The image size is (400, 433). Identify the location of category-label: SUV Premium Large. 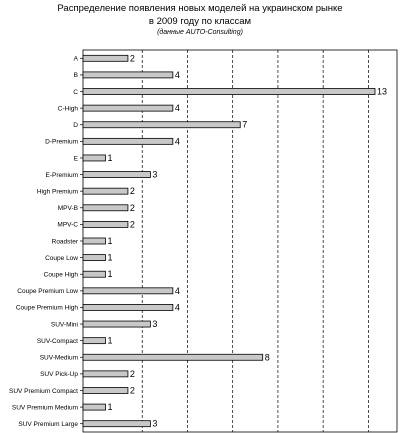
(48, 424).